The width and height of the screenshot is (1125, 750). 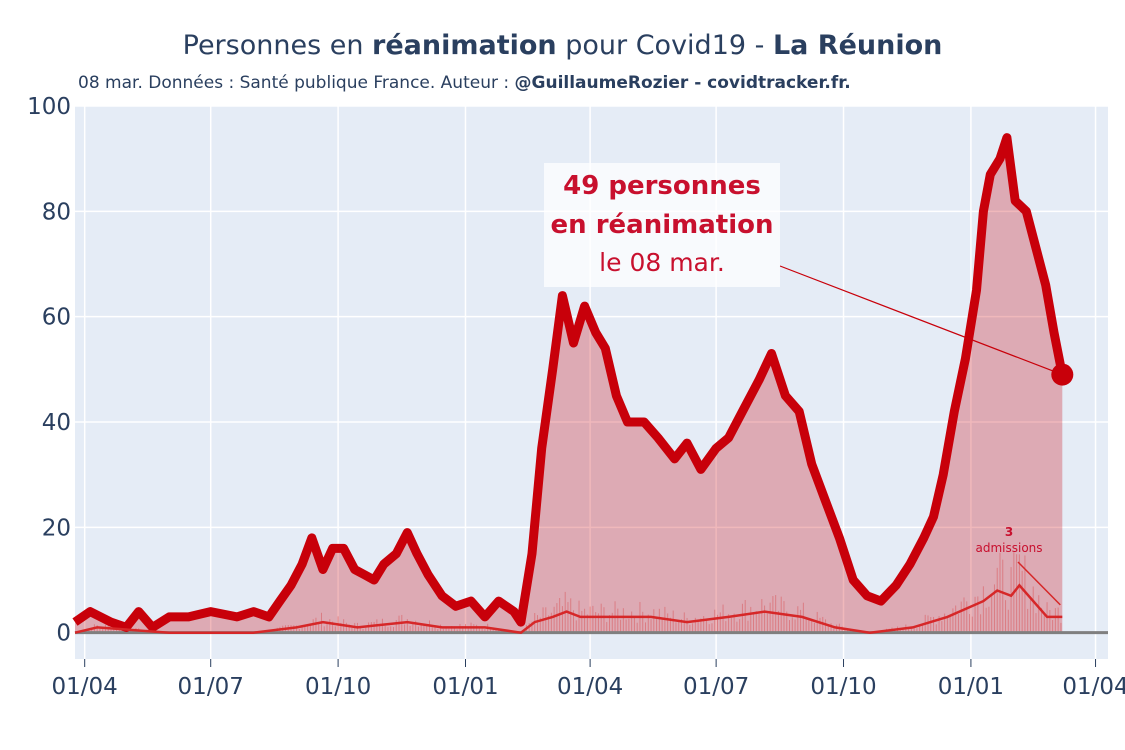 I want to click on y-tick-label: 40, so click(x=56, y=423).